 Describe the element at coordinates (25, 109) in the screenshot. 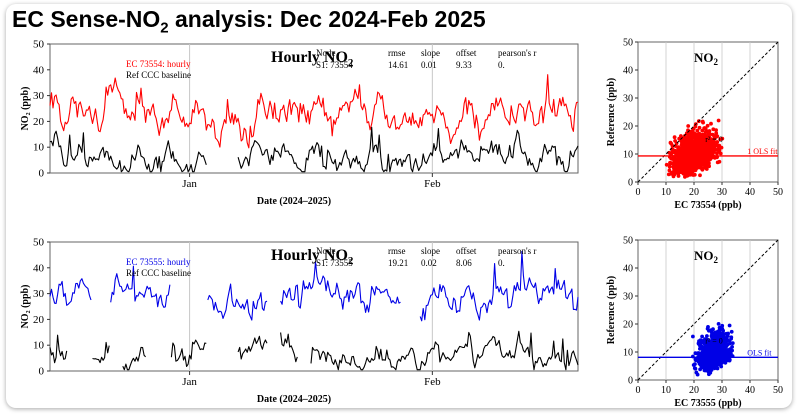

I see `y-axis-label: NO₂ (ppb)` at that location.